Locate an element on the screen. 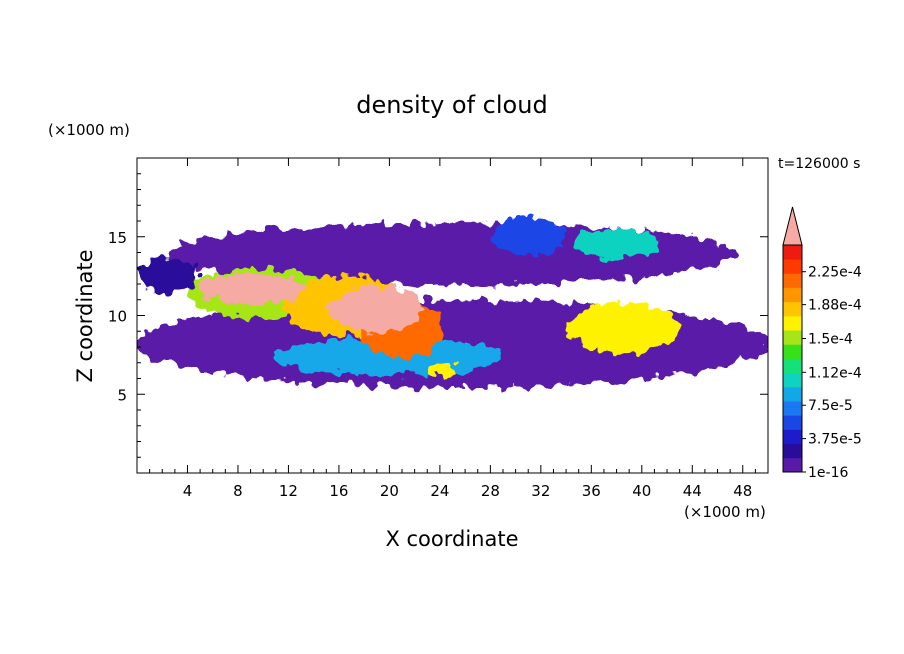 The image size is (904, 654). time-label: t=126000 s is located at coordinates (819, 164).